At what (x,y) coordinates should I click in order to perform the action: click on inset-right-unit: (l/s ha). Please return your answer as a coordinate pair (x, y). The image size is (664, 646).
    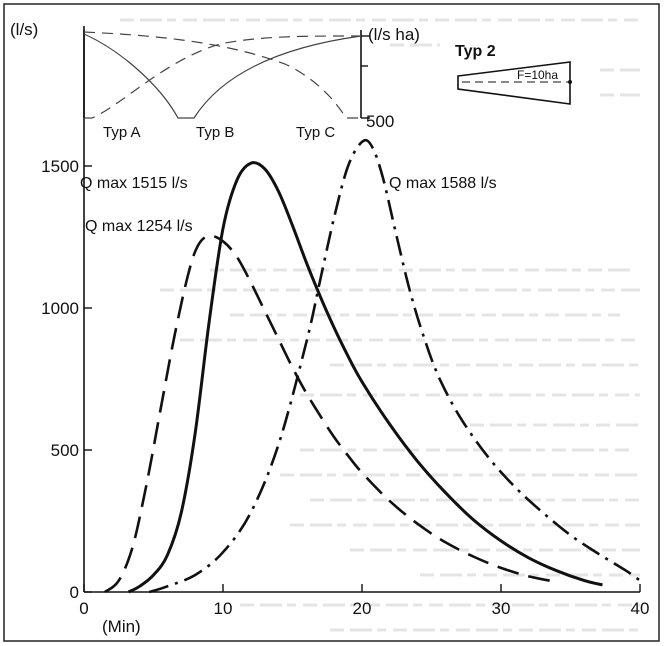
    Looking at the image, I should click on (394, 34).